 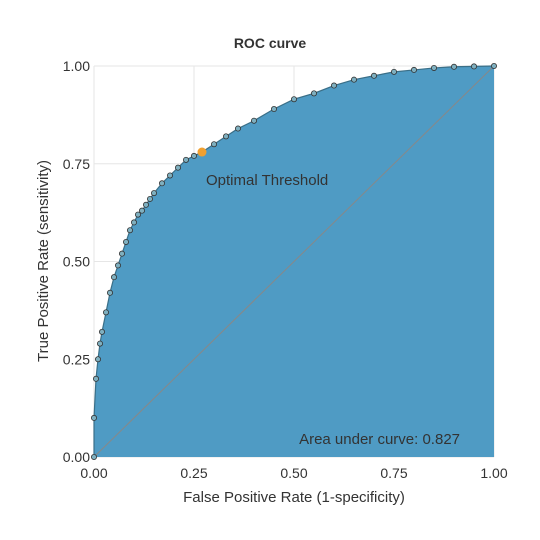 What do you see at coordinates (294, 497) in the screenshot?
I see `x-axis-label: False Positive Rate (1-specificity)` at bounding box center [294, 497].